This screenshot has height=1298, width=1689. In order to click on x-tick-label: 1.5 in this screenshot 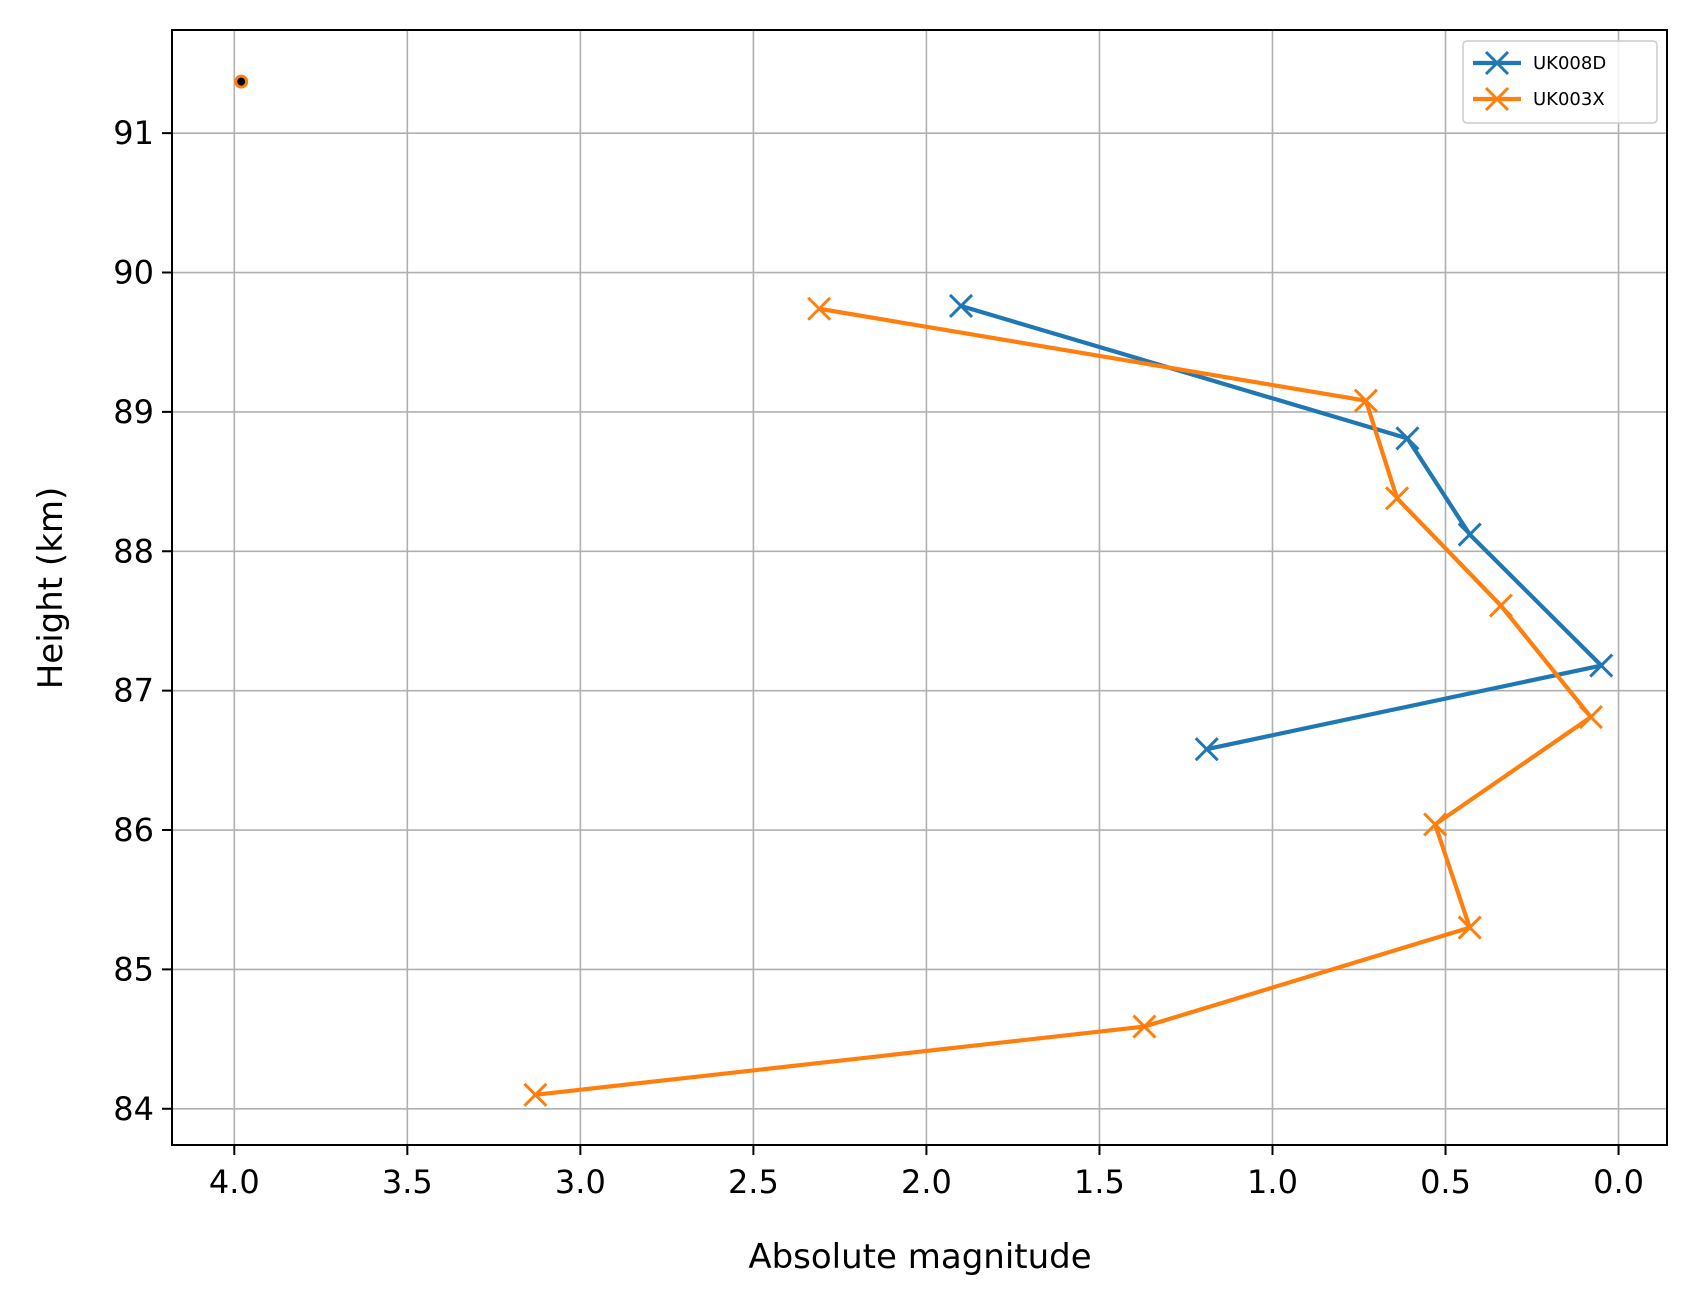, I will do `click(1099, 1182)`.